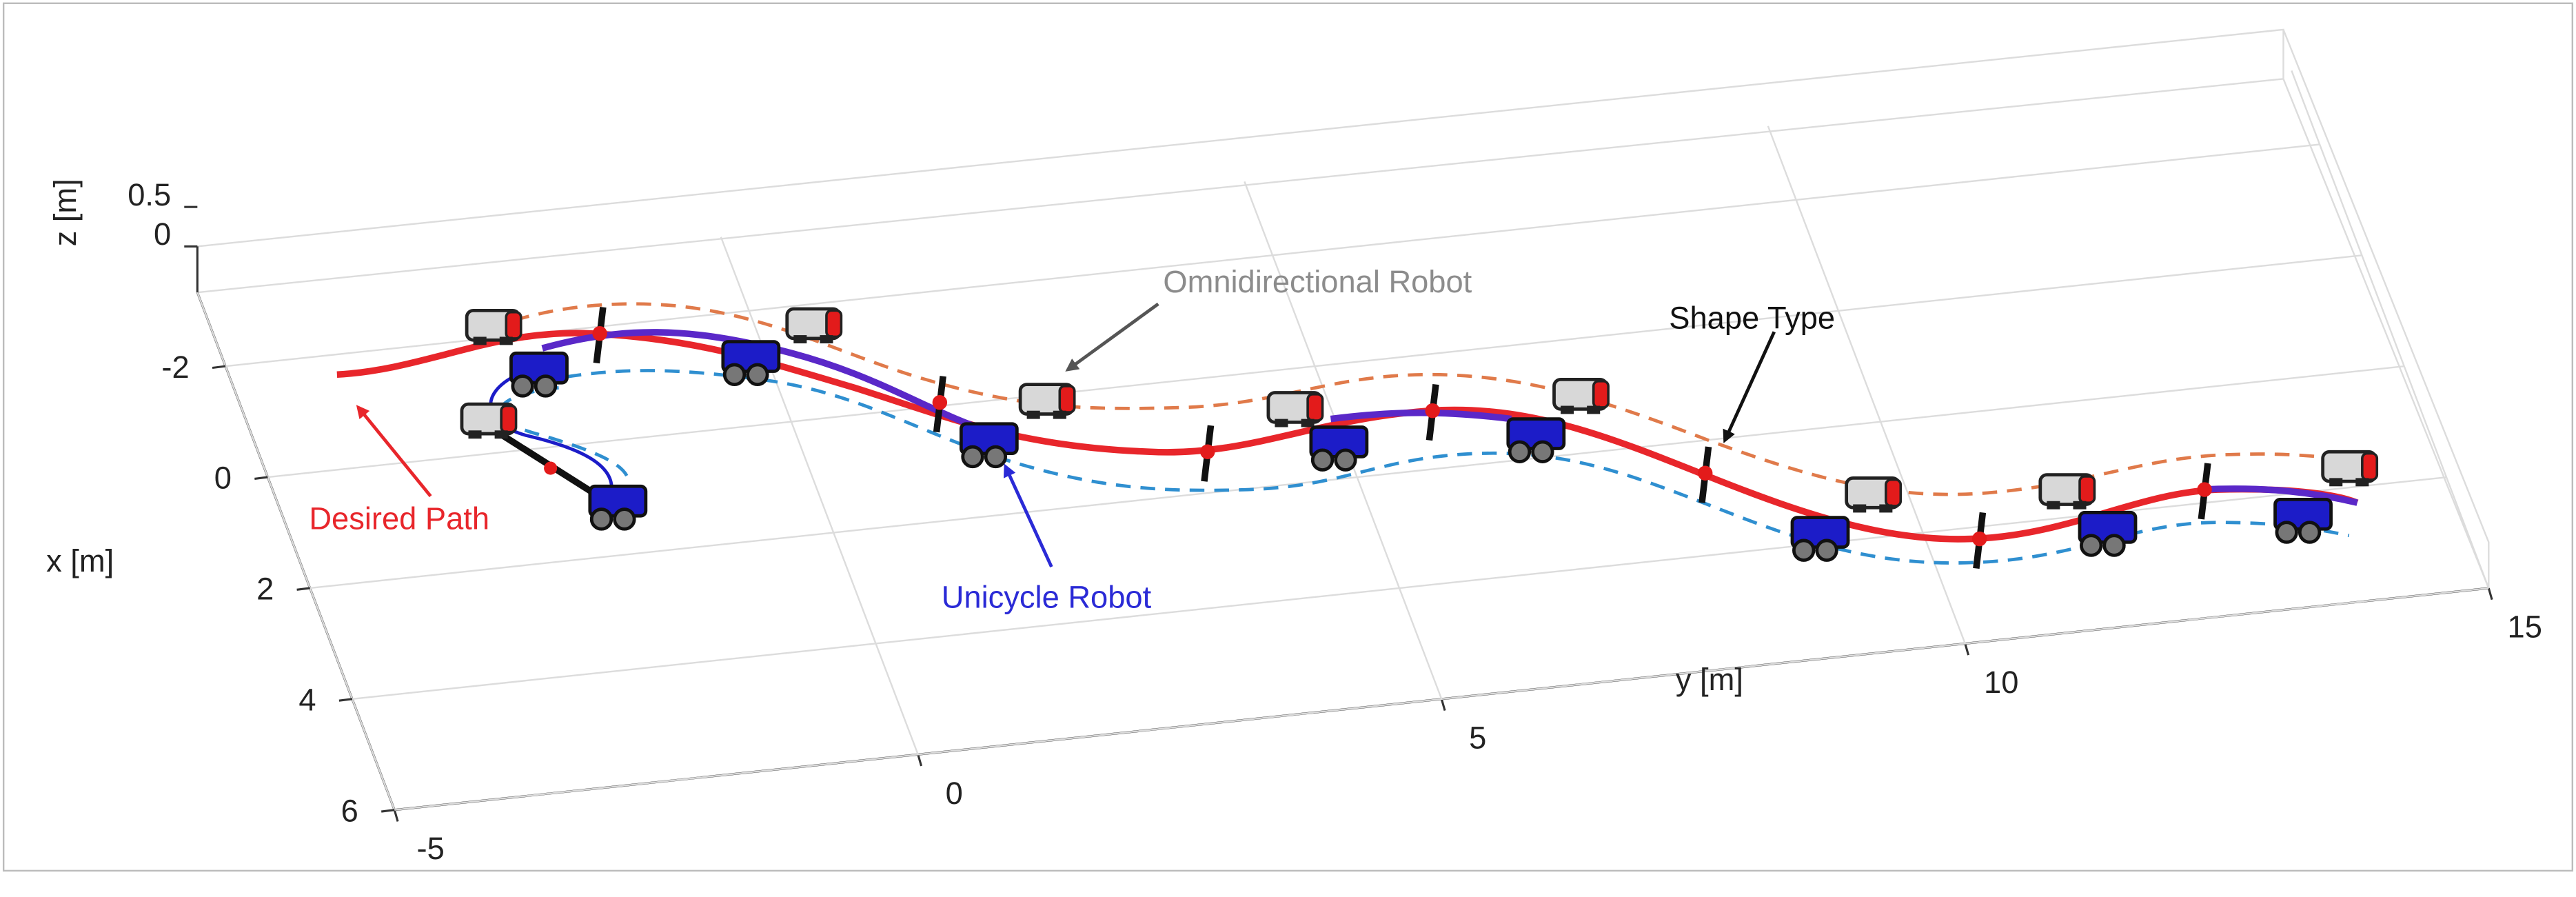 The image size is (2576, 897). Describe the element at coordinates (954, 794) in the screenshot. I see `y-tick-label: 0` at that location.